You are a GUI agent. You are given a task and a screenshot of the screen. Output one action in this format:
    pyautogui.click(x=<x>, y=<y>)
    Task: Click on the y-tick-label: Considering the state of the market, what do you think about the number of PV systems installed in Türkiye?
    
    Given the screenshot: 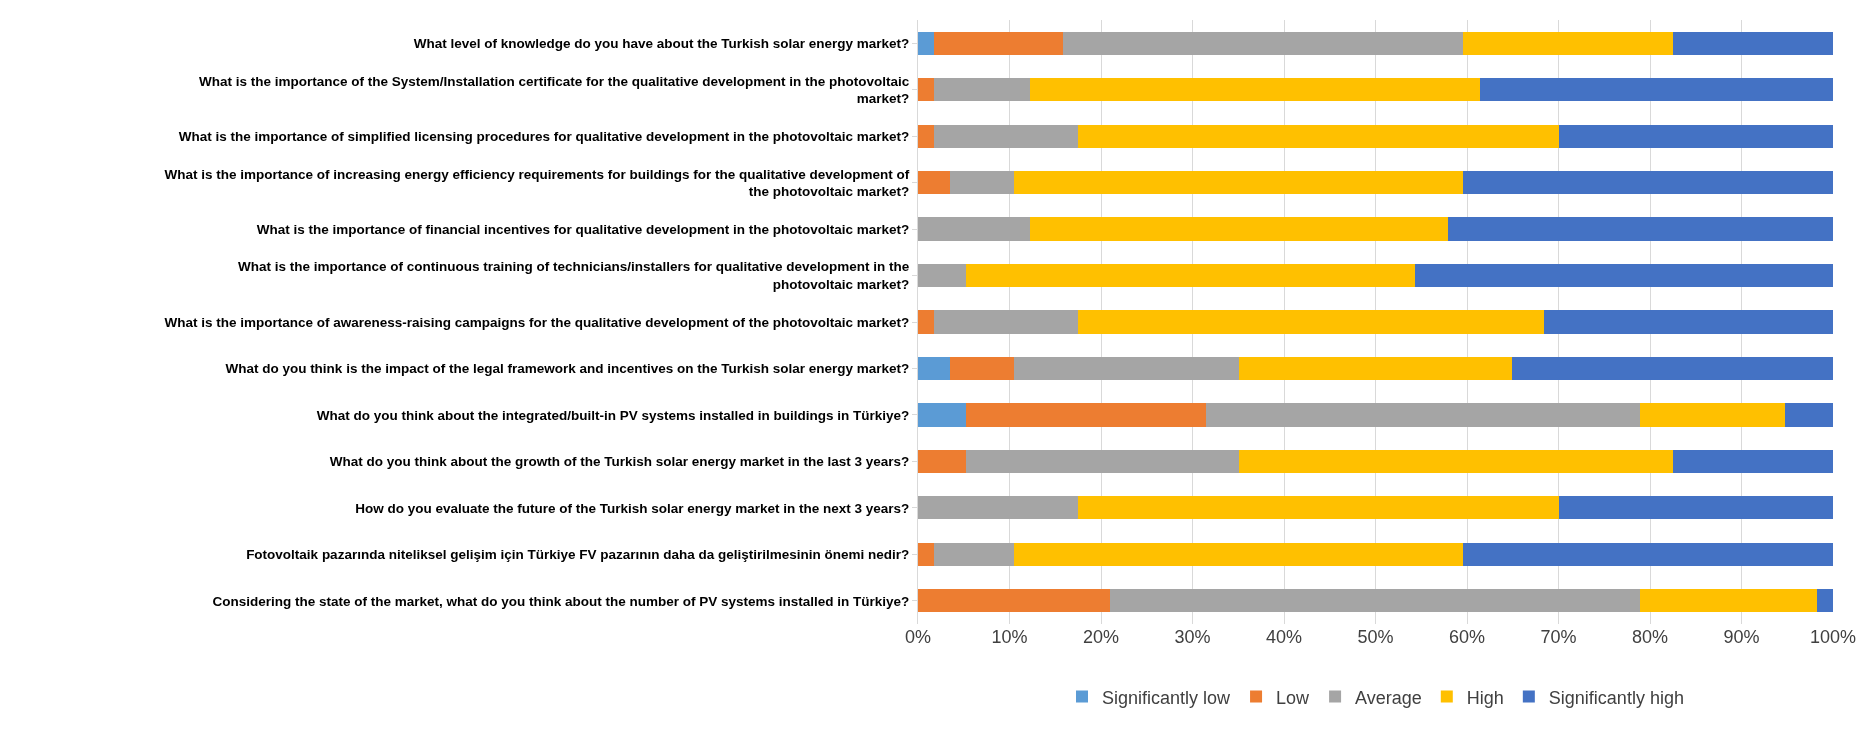 What is the action you would take?
    pyautogui.click(x=561, y=601)
    